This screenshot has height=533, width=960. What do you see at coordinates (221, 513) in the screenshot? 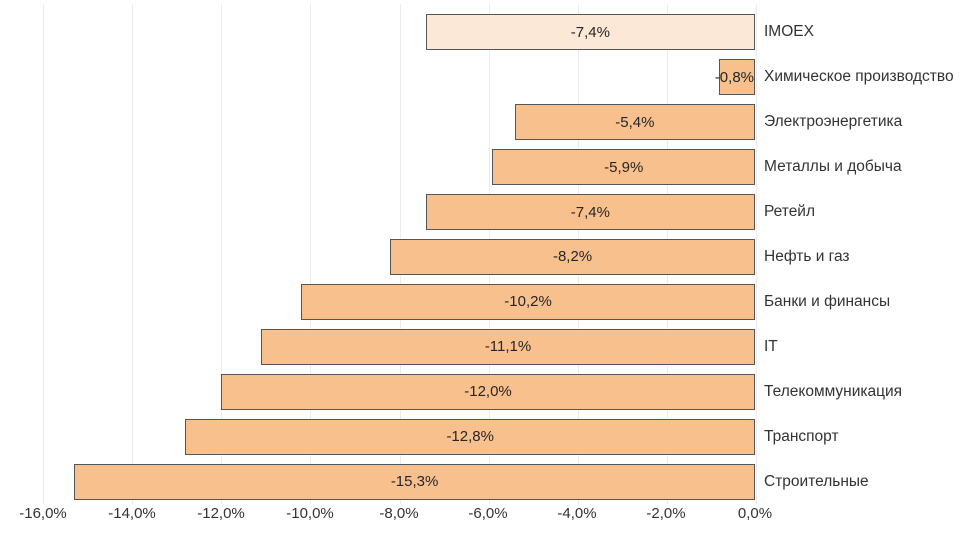
I see `x-axis-tick-label: -12,0%` at bounding box center [221, 513].